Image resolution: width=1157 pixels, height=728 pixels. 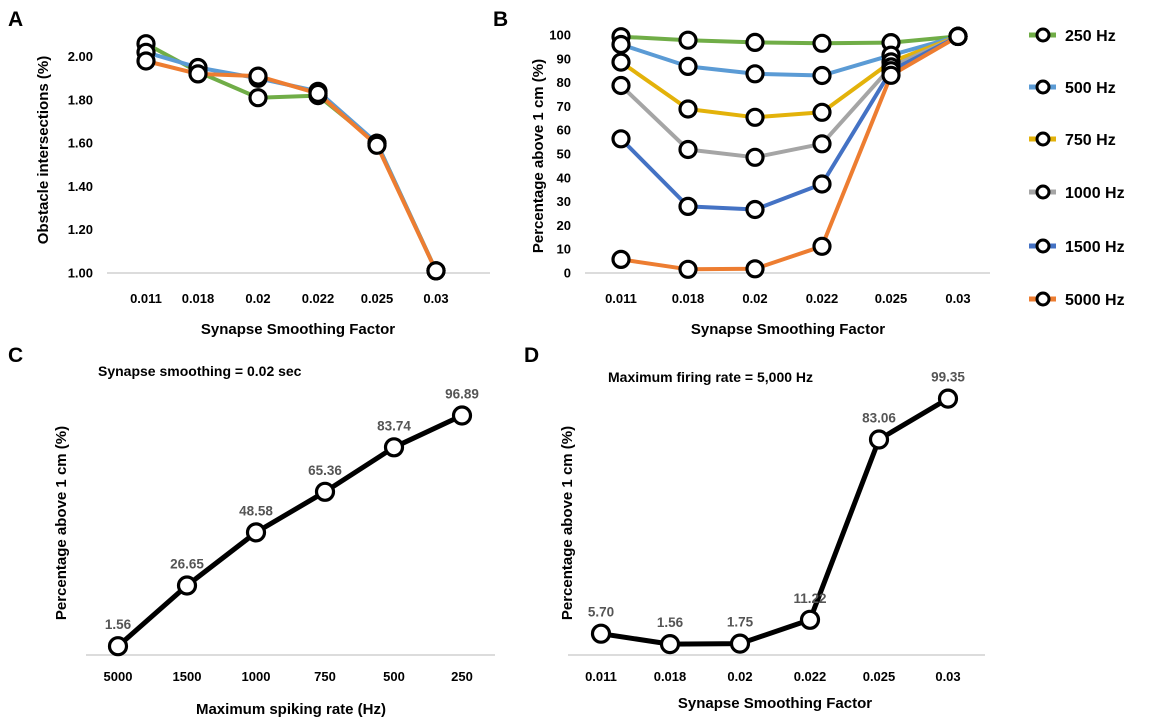 What do you see at coordinates (462, 394) in the screenshot?
I see `data-label: 96.89` at bounding box center [462, 394].